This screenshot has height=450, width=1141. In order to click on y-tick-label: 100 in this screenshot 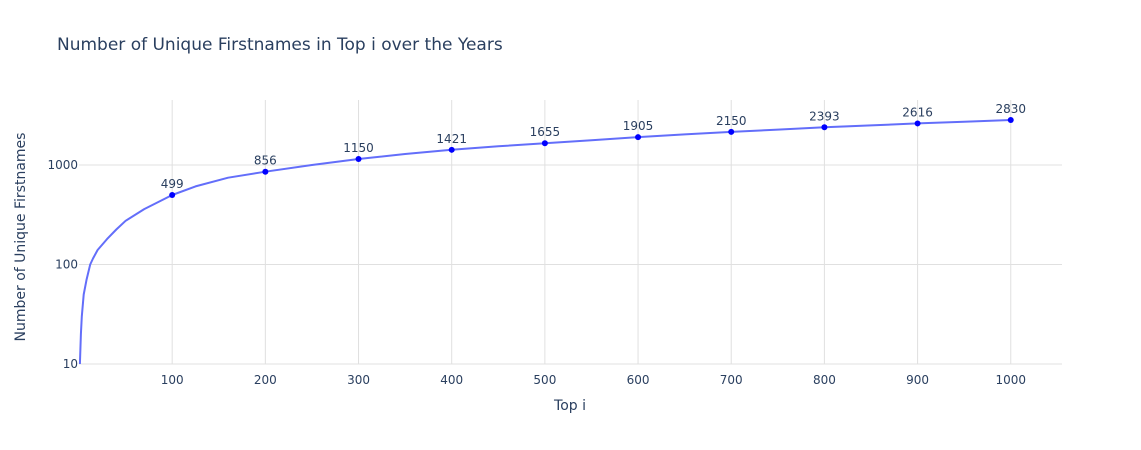, I will do `click(66, 264)`.